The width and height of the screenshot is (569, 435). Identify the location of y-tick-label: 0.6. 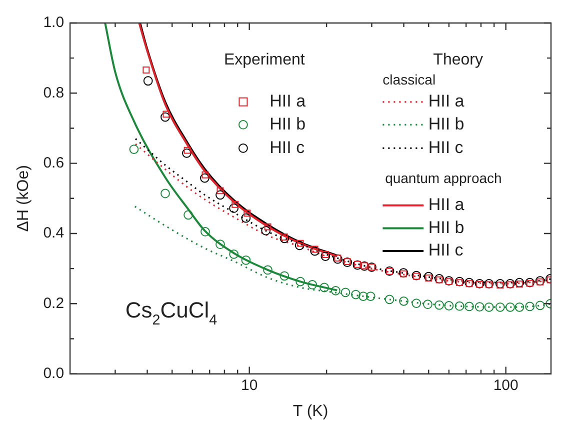
(53, 163).